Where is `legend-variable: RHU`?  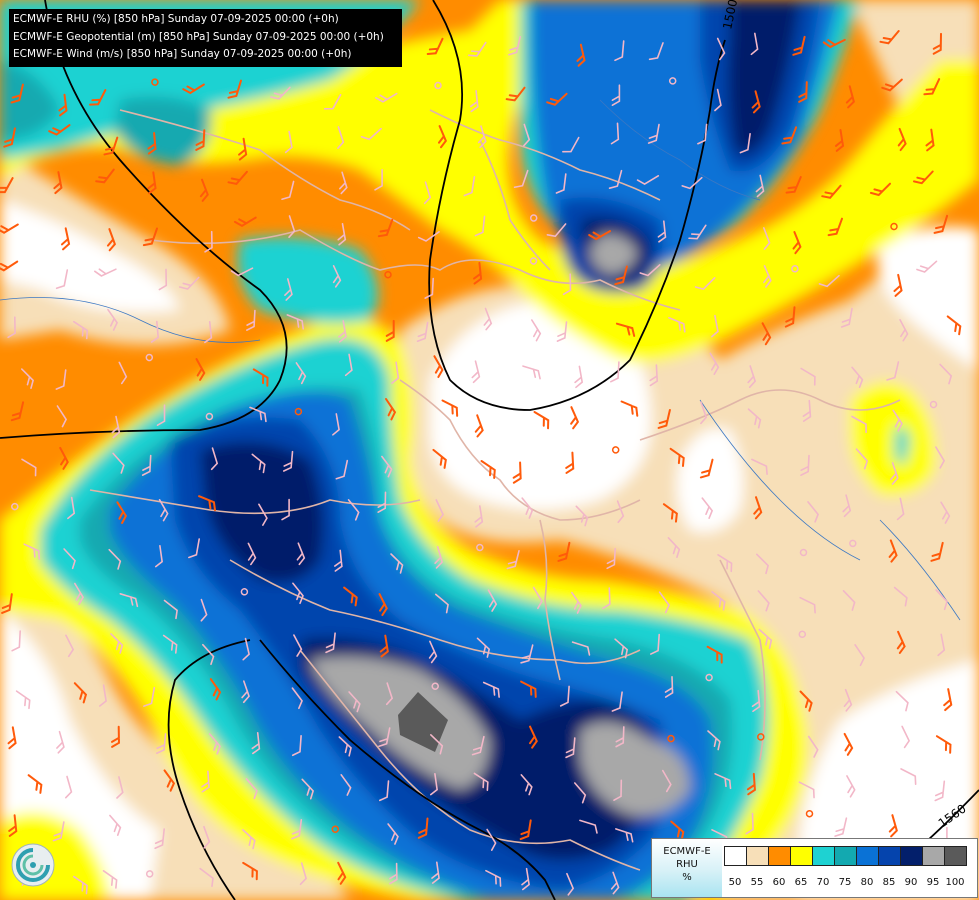
legend-variable: RHU is located at coordinates (687, 864).